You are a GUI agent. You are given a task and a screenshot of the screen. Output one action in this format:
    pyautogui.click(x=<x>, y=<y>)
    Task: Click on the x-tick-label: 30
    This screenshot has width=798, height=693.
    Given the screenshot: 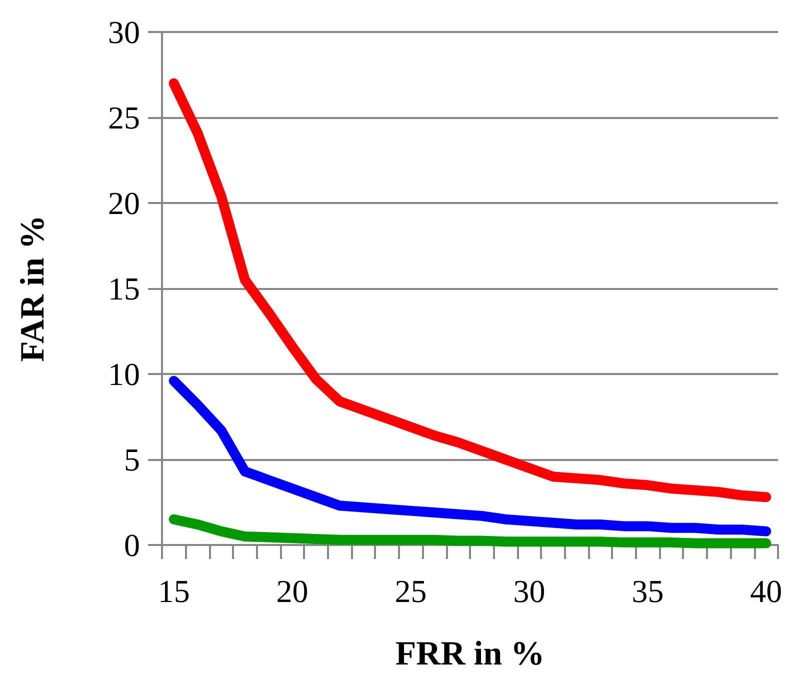 What is the action you would take?
    pyautogui.click(x=529, y=591)
    